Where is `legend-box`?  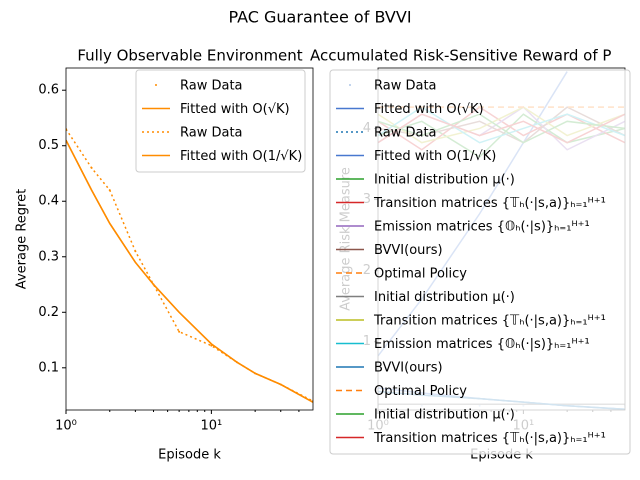 legend-box is located at coordinates (220, 121).